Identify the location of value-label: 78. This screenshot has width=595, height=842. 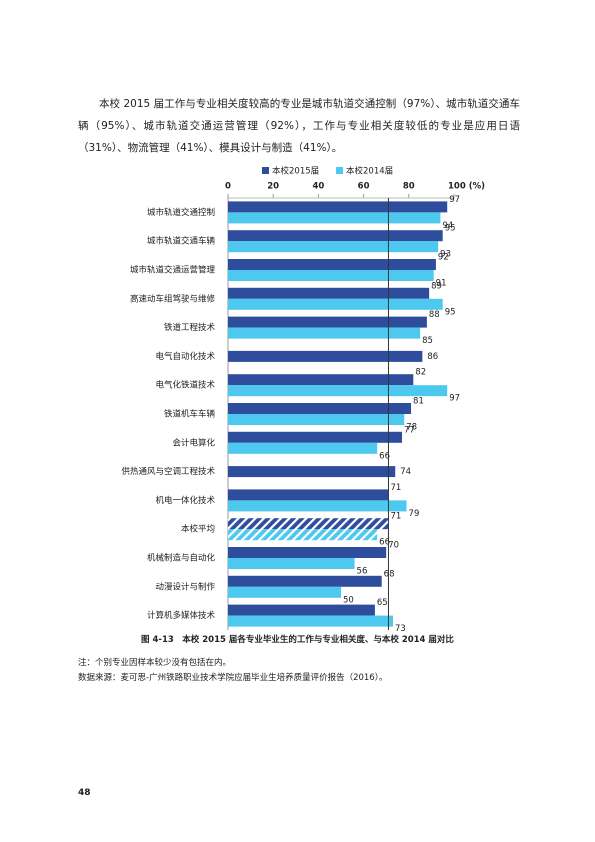
(411, 428).